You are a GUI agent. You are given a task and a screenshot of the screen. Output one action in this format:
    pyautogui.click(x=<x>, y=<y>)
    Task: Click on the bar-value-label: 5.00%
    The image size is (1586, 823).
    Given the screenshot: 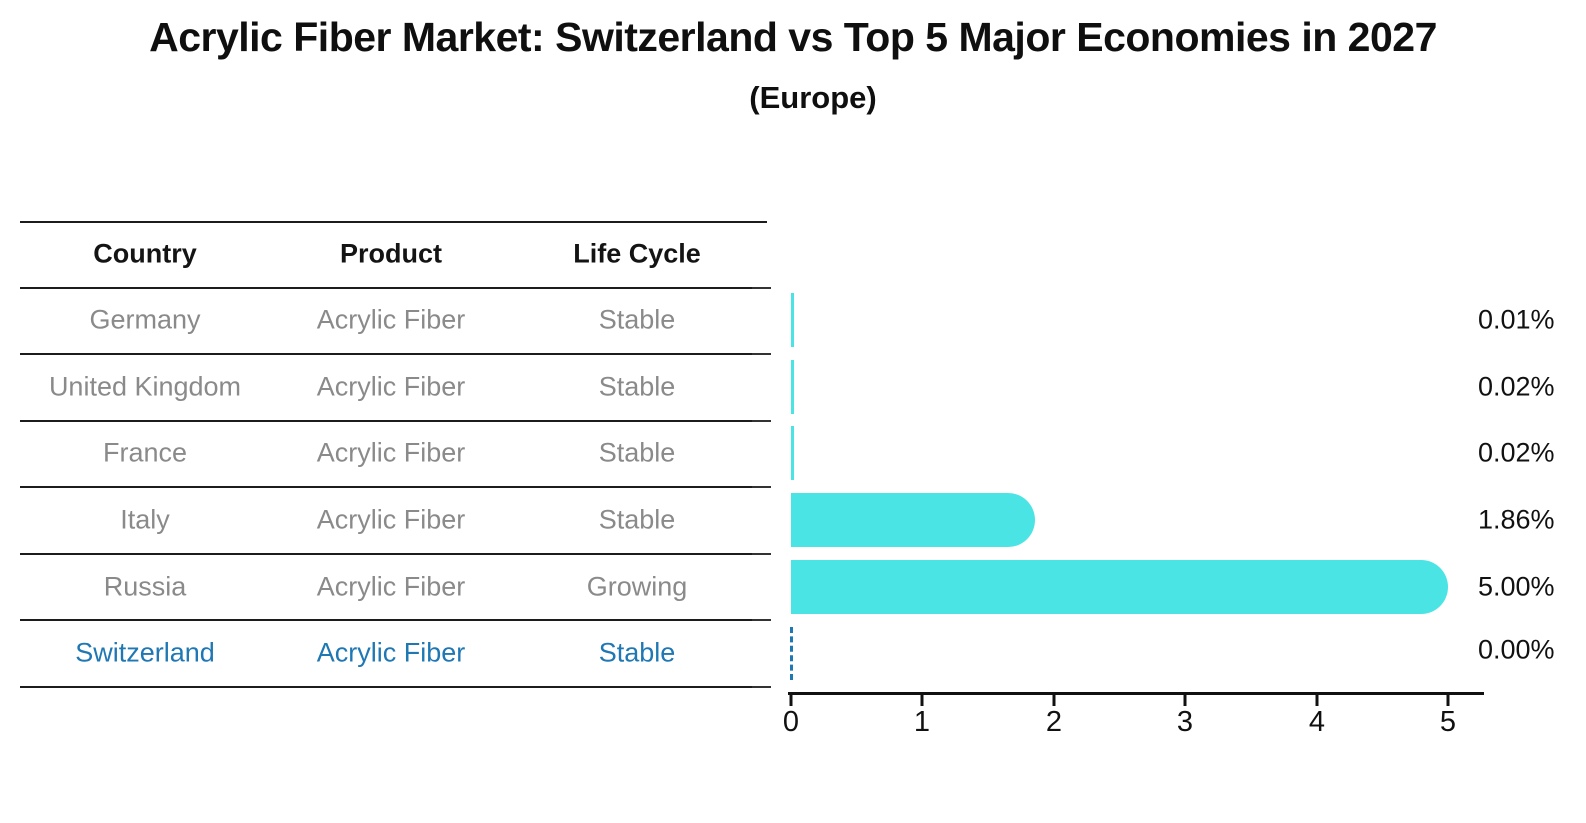 What is the action you would take?
    pyautogui.click(x=1516, y=586)
    